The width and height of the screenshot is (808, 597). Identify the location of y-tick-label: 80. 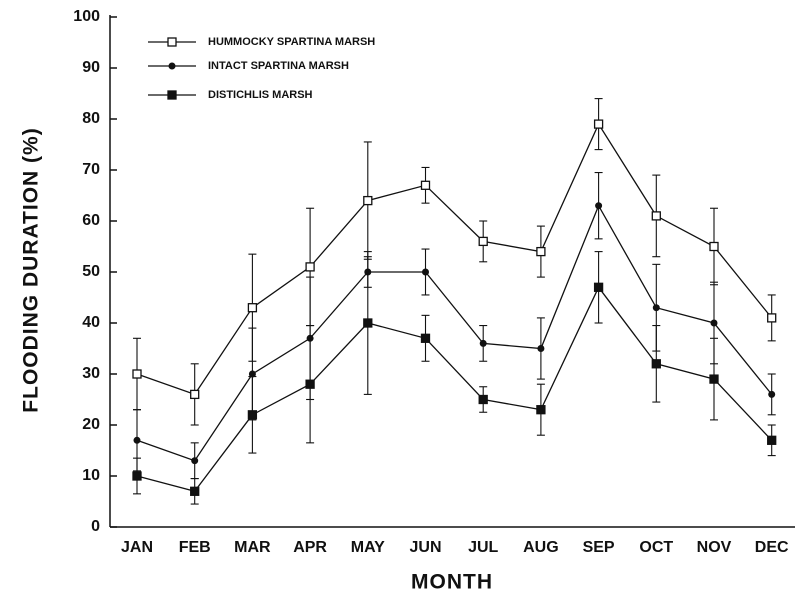
(91, 118).